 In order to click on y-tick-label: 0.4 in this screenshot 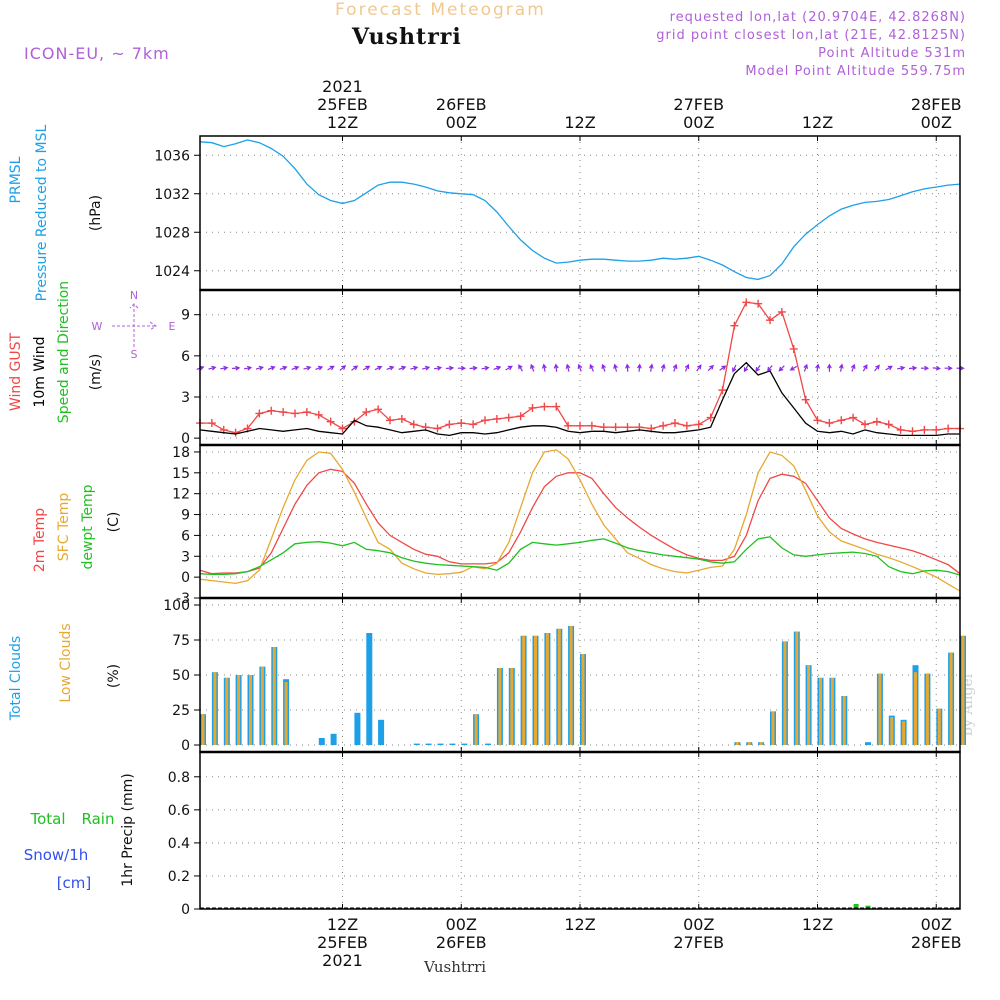, I will do `click(179, 844)`.